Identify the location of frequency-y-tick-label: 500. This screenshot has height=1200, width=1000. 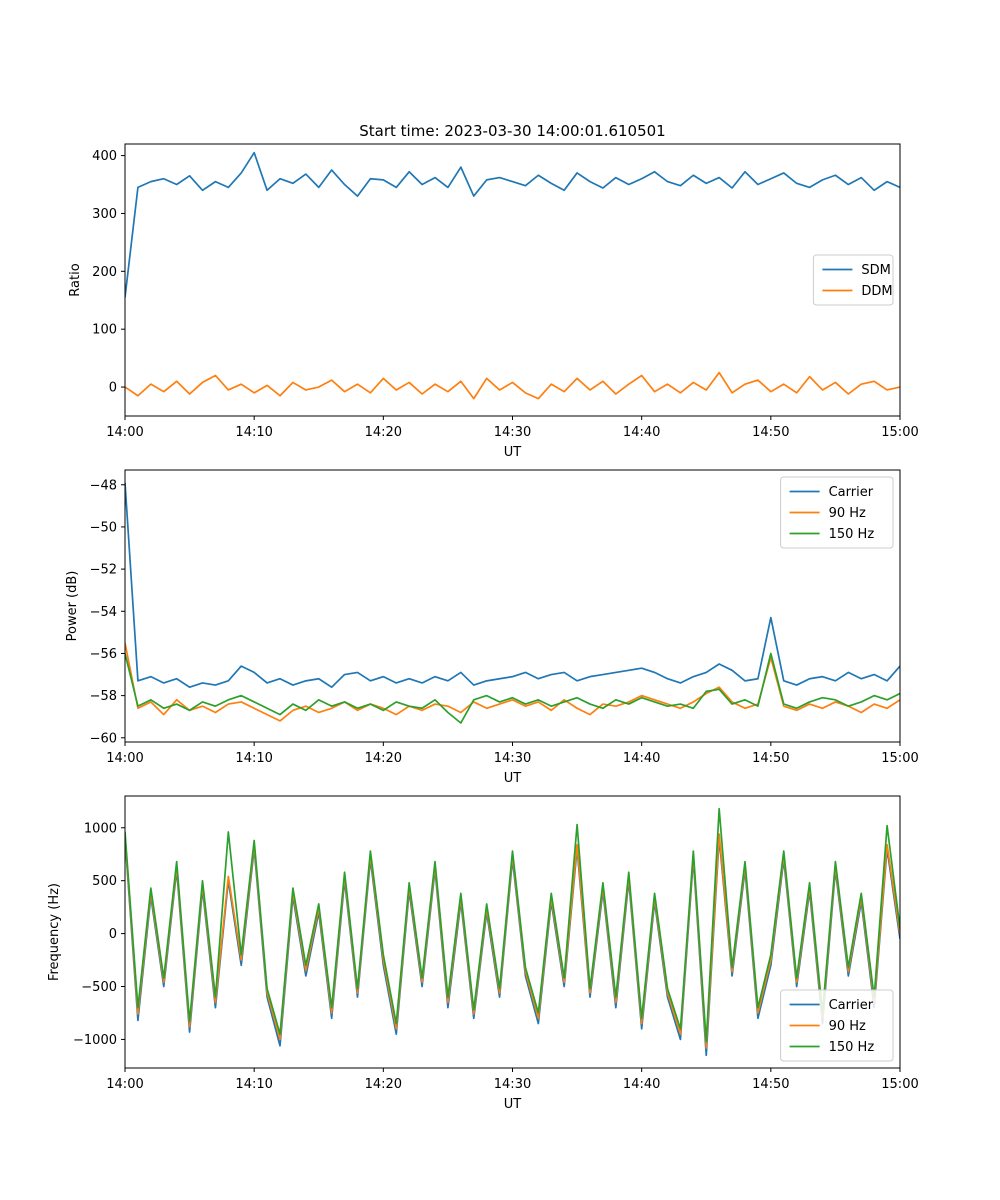
(104, 881).